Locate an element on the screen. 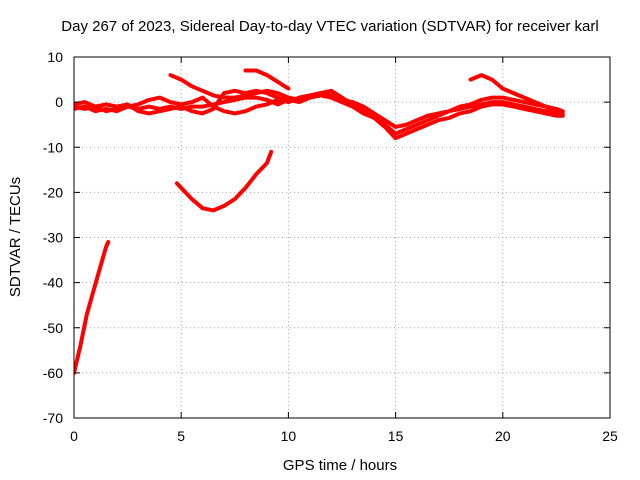 This screenshot has width=640, height=480. series-line-arc-upper is located at coordinates (245, 87).